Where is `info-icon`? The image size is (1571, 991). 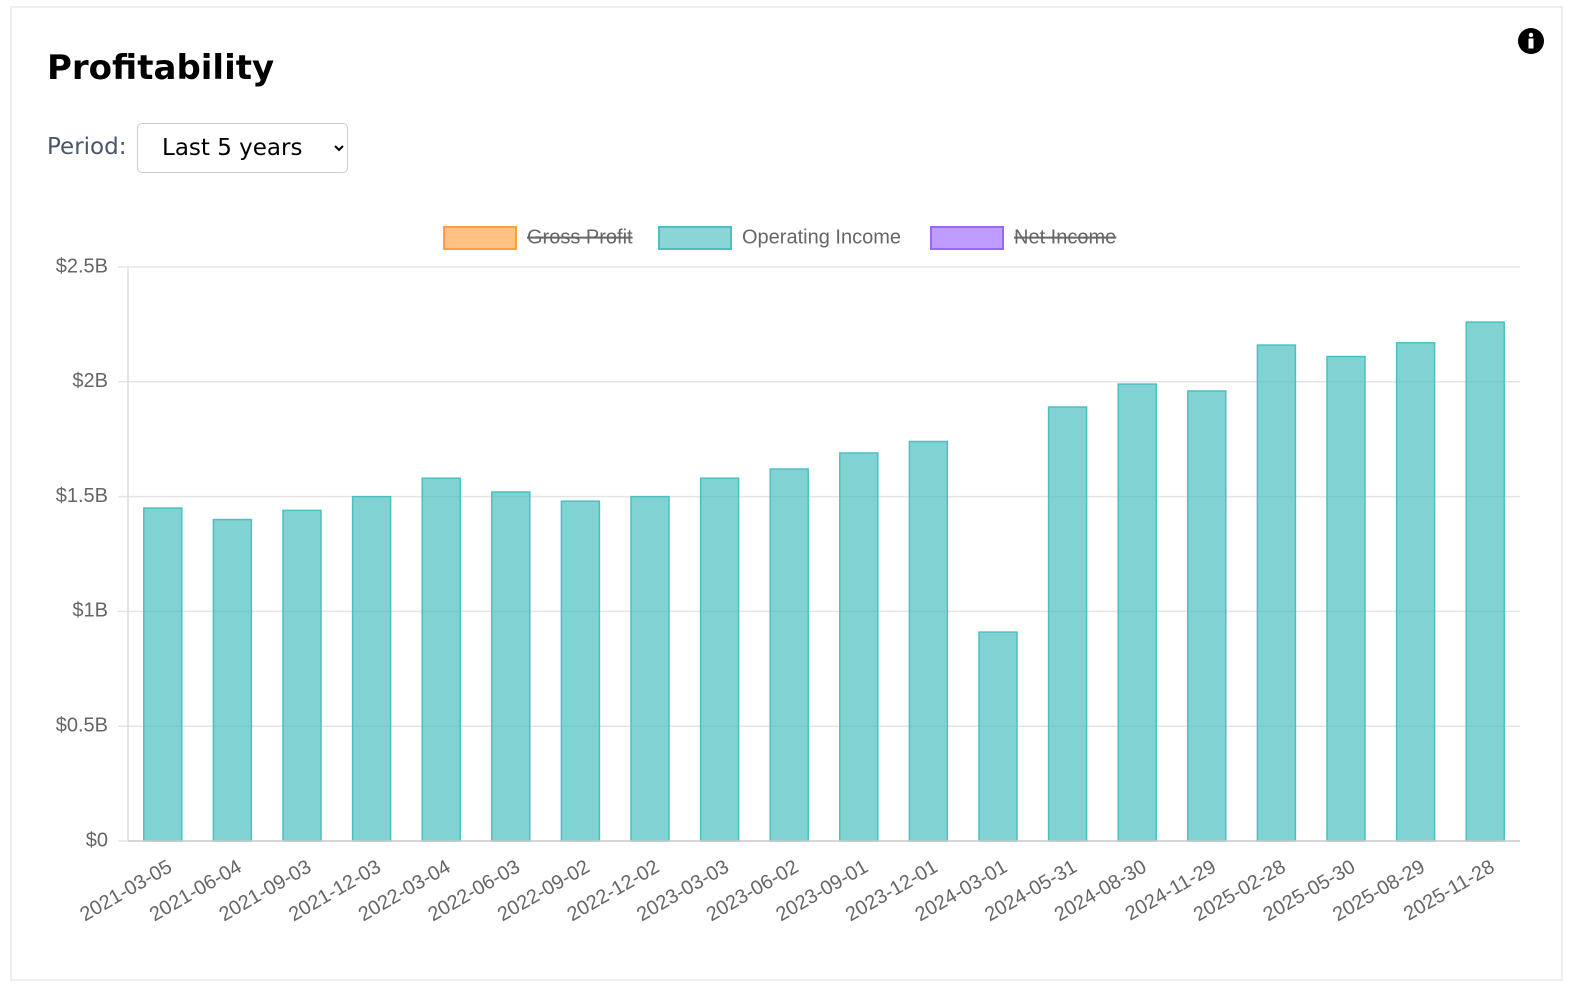 info-icon is located at coordinates (1531, 41).